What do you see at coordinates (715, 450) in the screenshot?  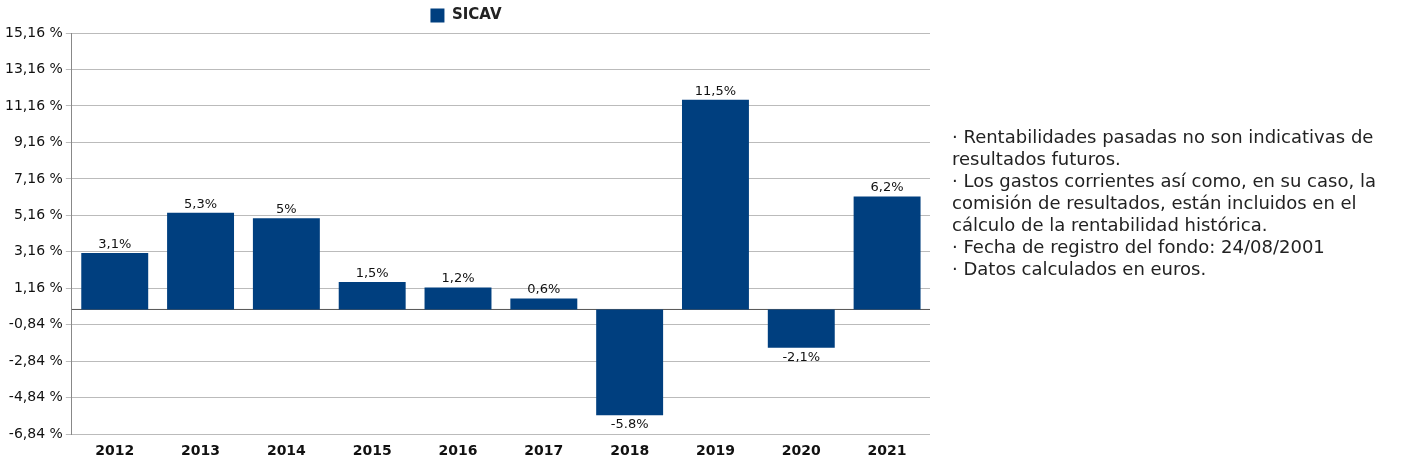 I see `x-tick-label: 2019` at bounding box center [715, 450].